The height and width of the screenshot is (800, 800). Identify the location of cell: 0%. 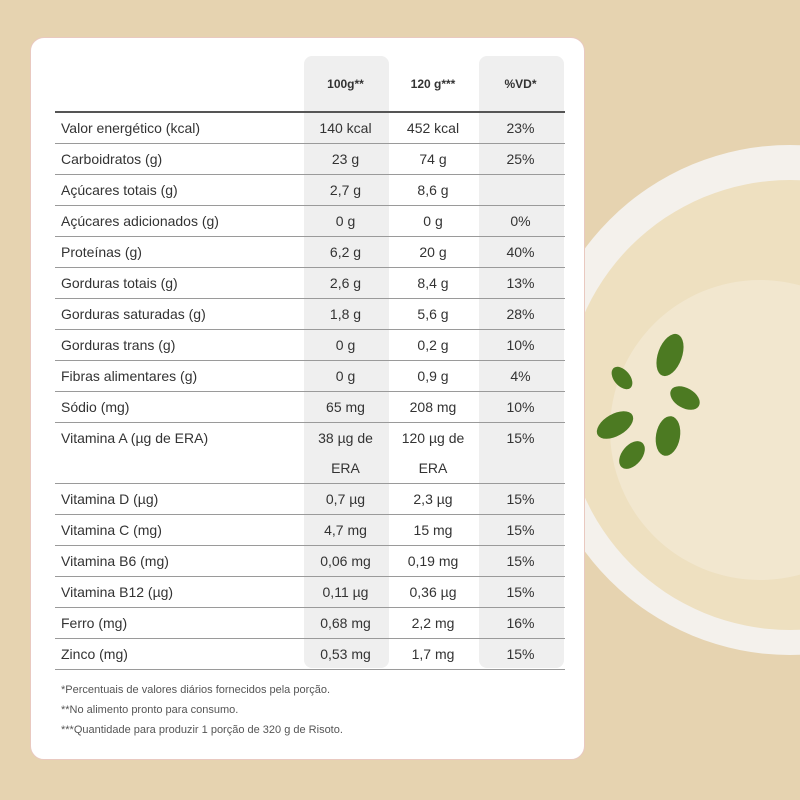
(520, 221).